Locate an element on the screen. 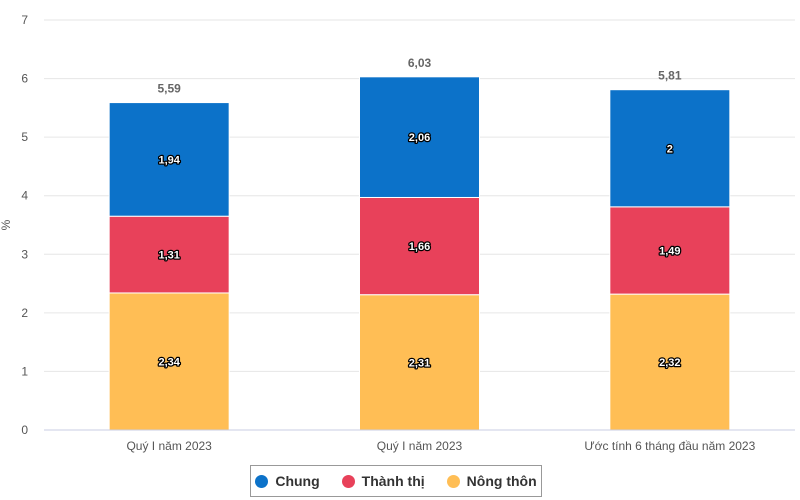 The width and height of the screenshot is (800, 500). y-tick-label: 0 is located at coordinates (24, 430).